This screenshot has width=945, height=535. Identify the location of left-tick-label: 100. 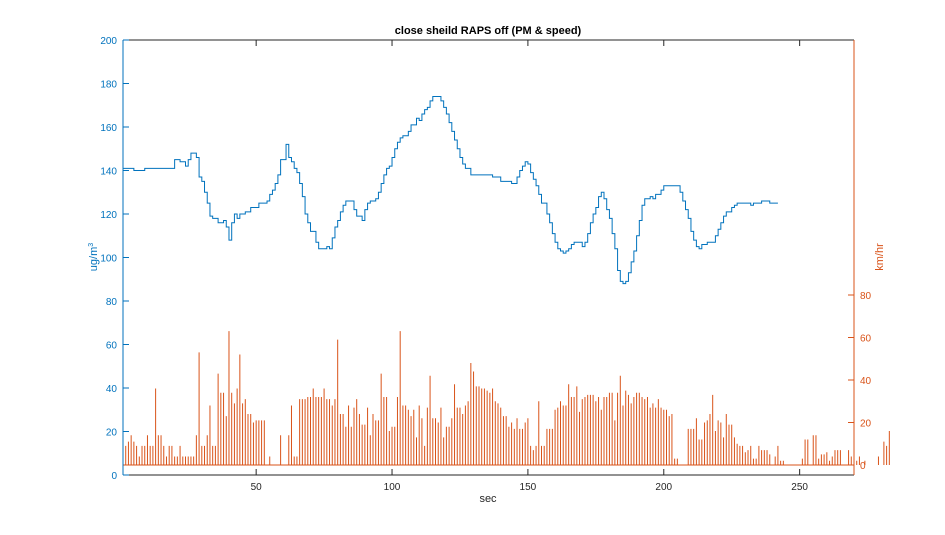
(108, 259).